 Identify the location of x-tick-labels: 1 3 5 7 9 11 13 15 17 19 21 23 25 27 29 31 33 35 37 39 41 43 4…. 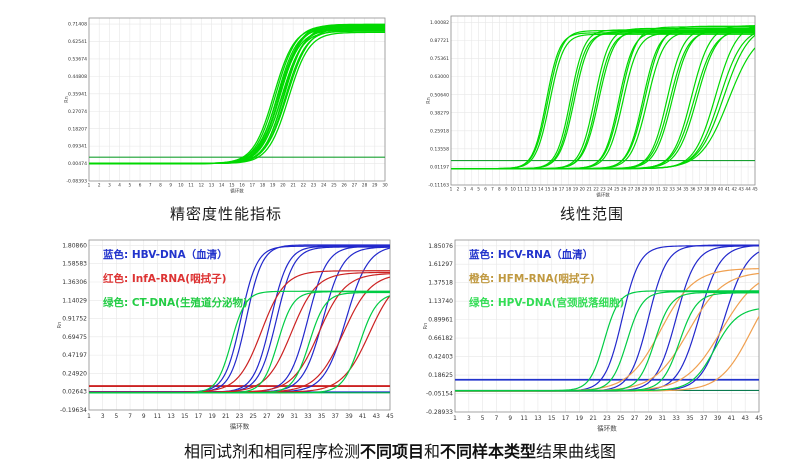
(608, 419).